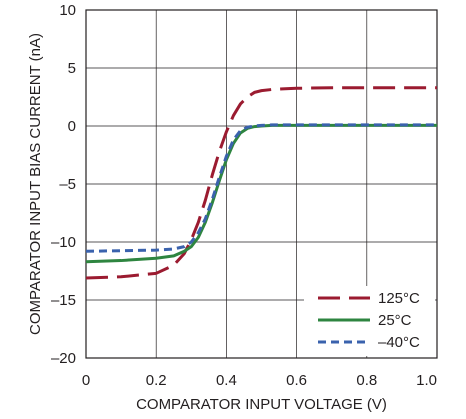  Describe the element at coordinates (86, 380) in the screenshot. I see `x-tick-label: 0` at that location.